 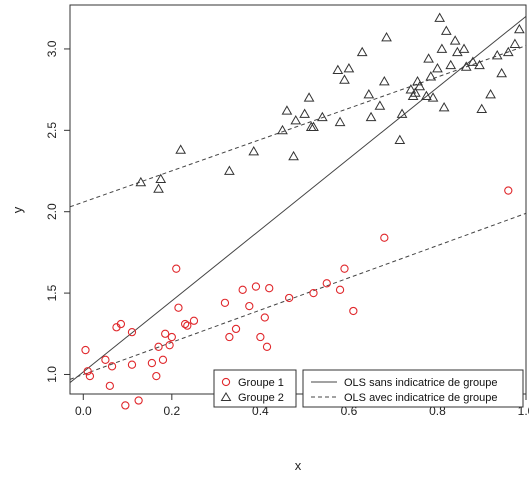 I want to click on legend-groupe-1-marker, so click(x=226, y=382).